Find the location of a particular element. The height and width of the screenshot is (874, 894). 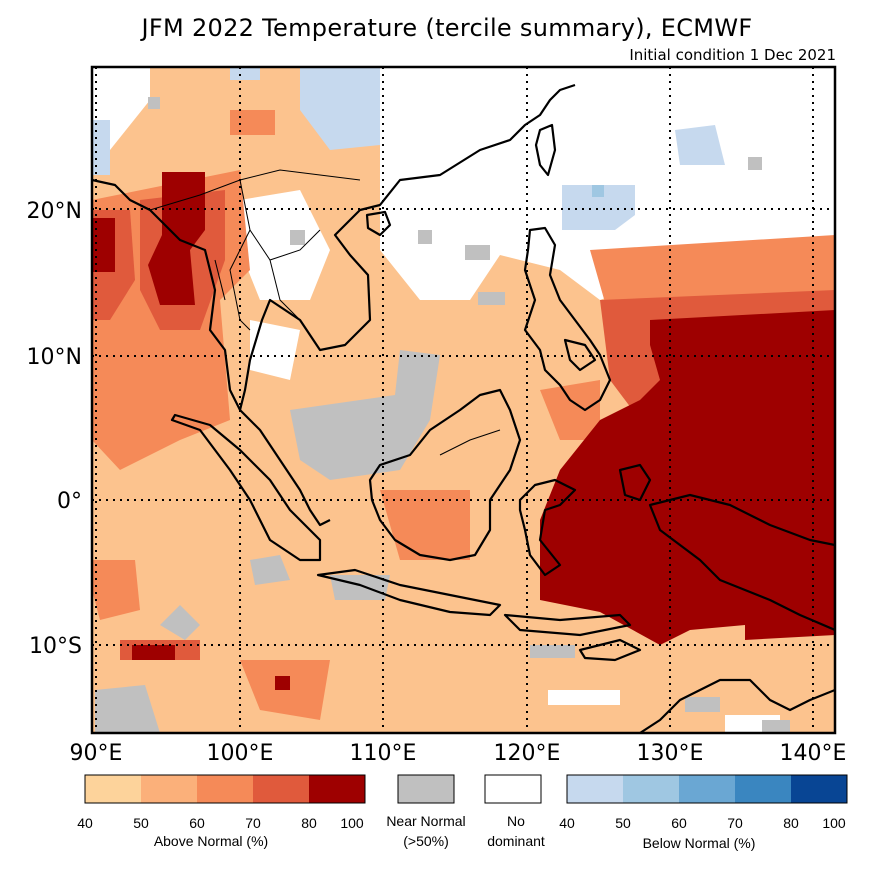

below-normal-caption: Below Normal (%) is located at coordinates (699, 843).